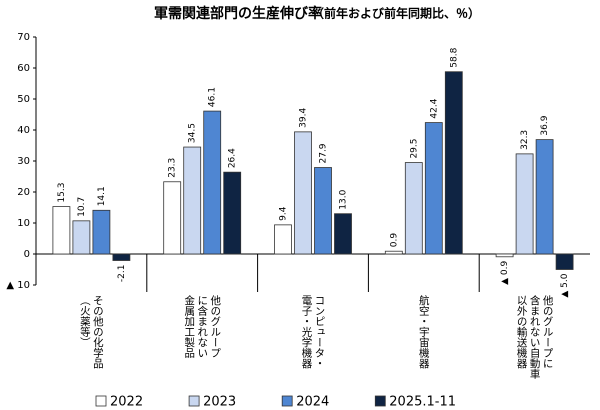  What do you see at coordinates (23, 130) in the screenshot?
I see `y-tick-label: 40` at bounding box center [23, 130].